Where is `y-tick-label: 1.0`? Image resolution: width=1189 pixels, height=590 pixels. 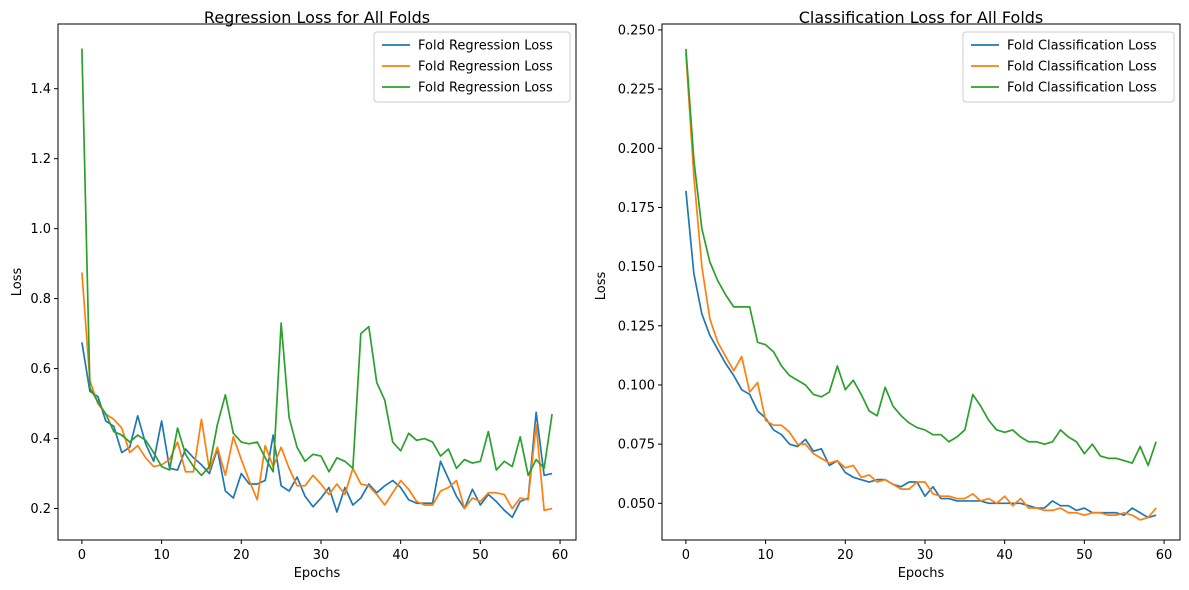 y-tick-label: 1.0 is located at coordinates (40, 229).